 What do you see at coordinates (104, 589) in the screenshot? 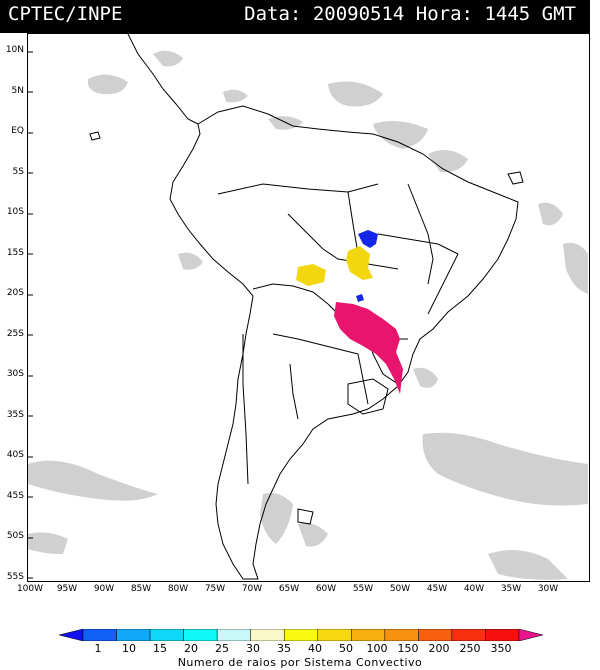
I see `lon-label-90w: 90W` at bounding box center [104, 589].